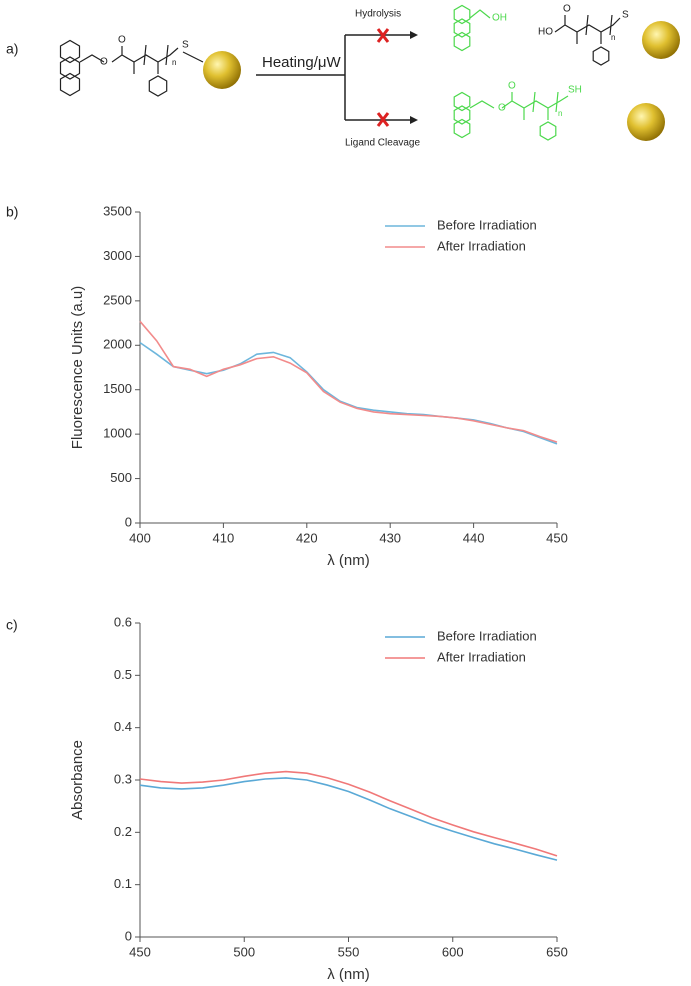 The width and height of the screenshot is (691, 986). I want to click on y-tick-label: 0.1, so click(123, 883).